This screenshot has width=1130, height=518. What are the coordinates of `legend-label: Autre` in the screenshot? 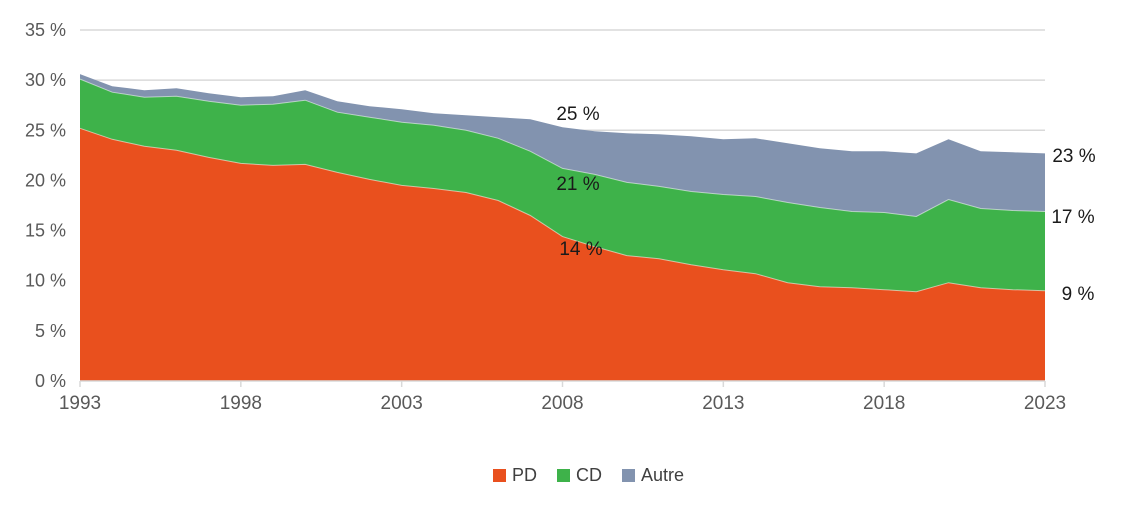 It's located at (663, 475).